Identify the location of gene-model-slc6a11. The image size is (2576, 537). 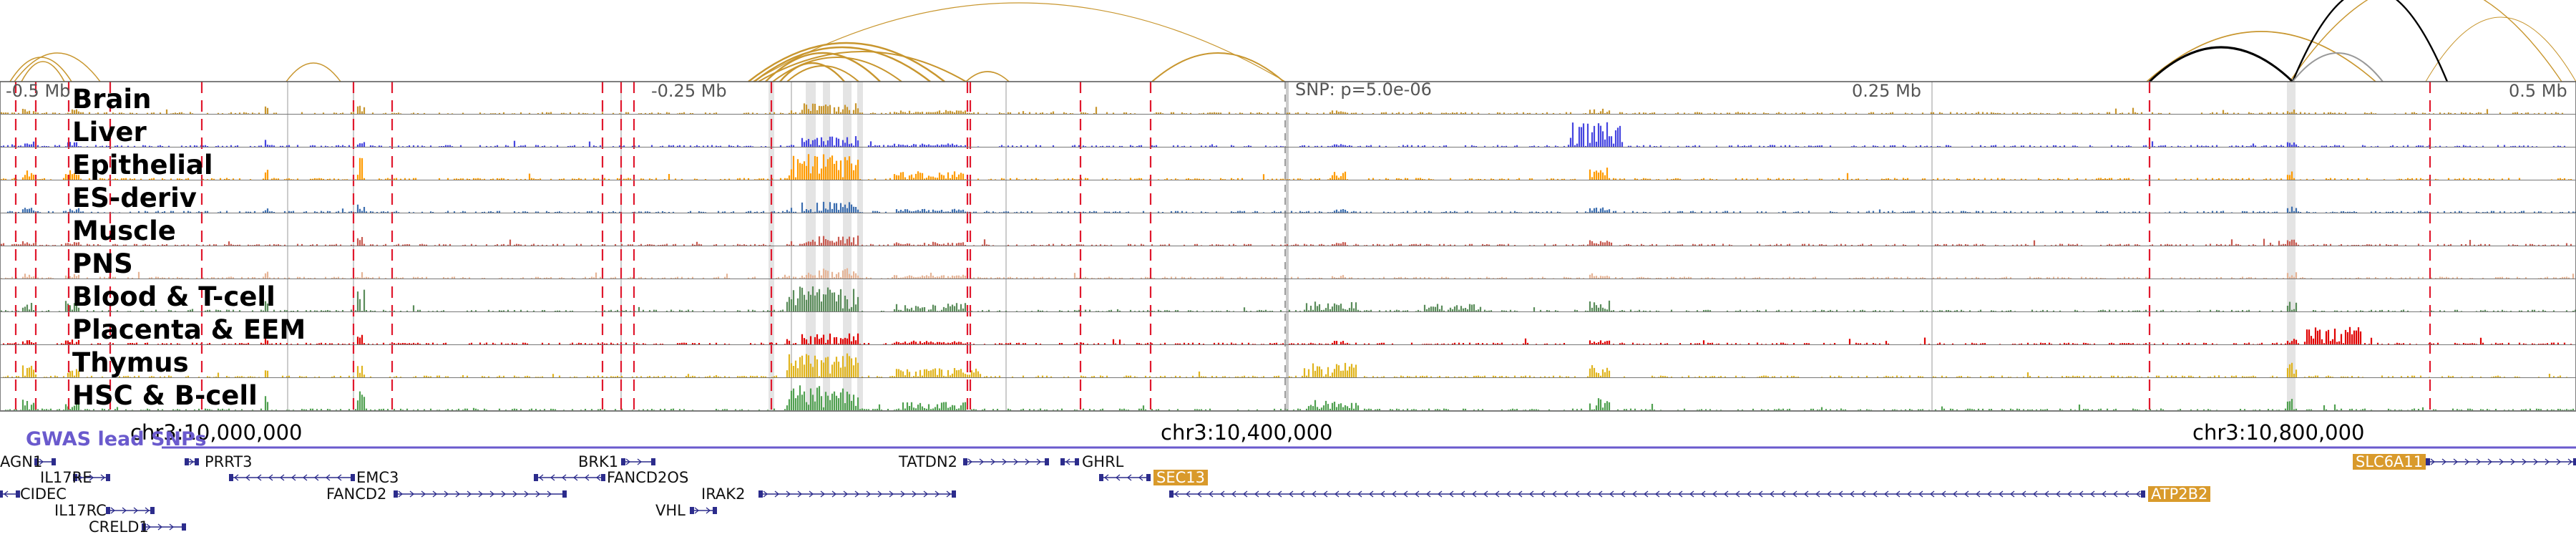
(2501, 461).